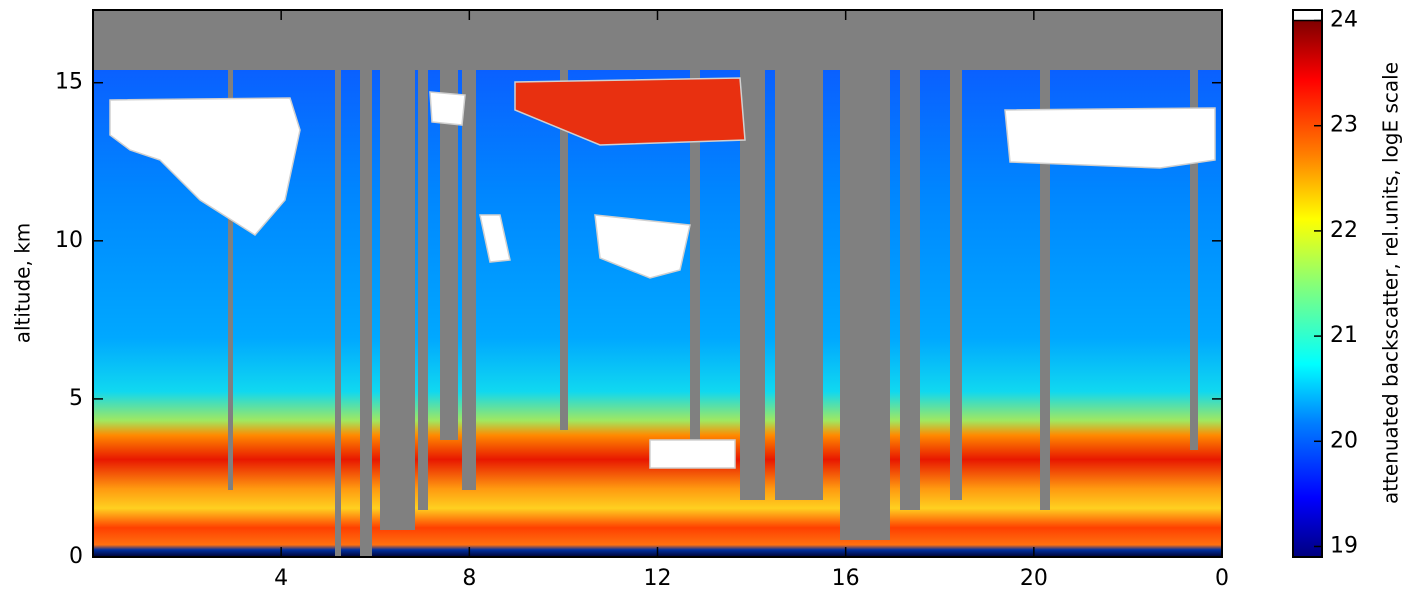  What do you see at coordinates (1034, 578) in the screenshot?
I see `x-tick-label: 20` at bounding box center [1034, 578].